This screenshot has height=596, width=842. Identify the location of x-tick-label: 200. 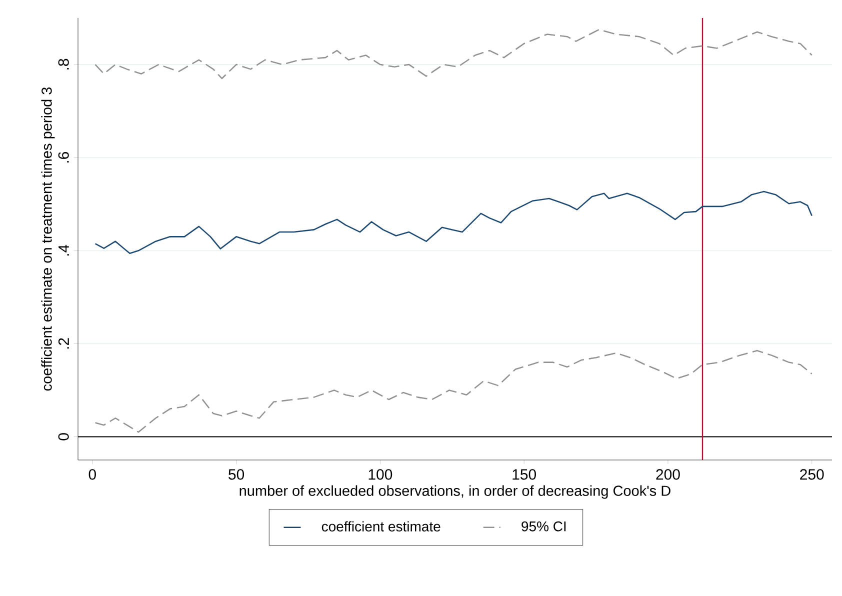
(668, 474).